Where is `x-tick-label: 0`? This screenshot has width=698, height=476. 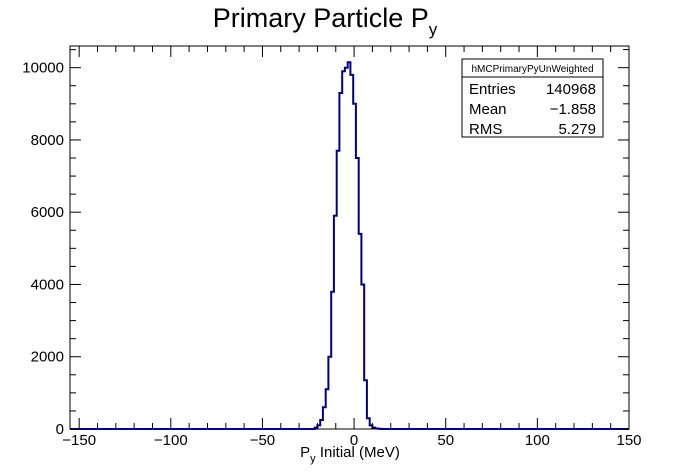
x-tick-label: 0 is located at coordinates (354, 440).